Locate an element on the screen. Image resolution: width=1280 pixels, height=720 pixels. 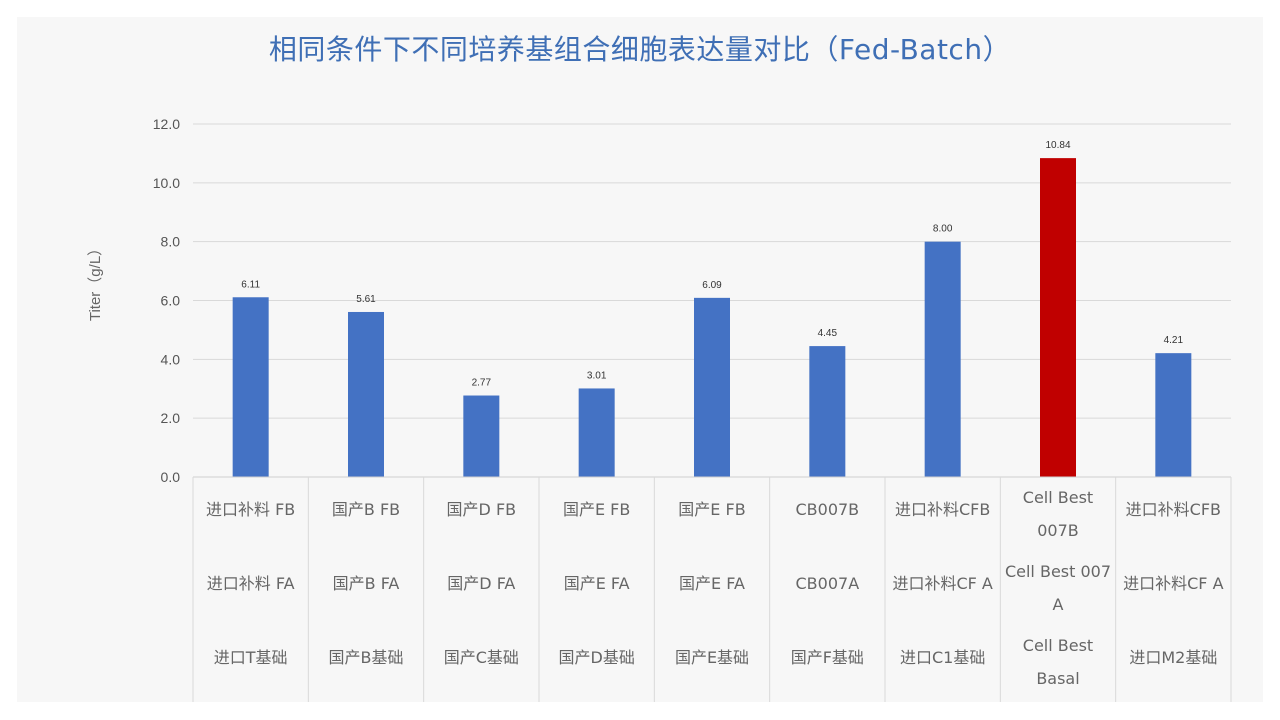
data-label: 5.61 is located at coordinates (366, 299).